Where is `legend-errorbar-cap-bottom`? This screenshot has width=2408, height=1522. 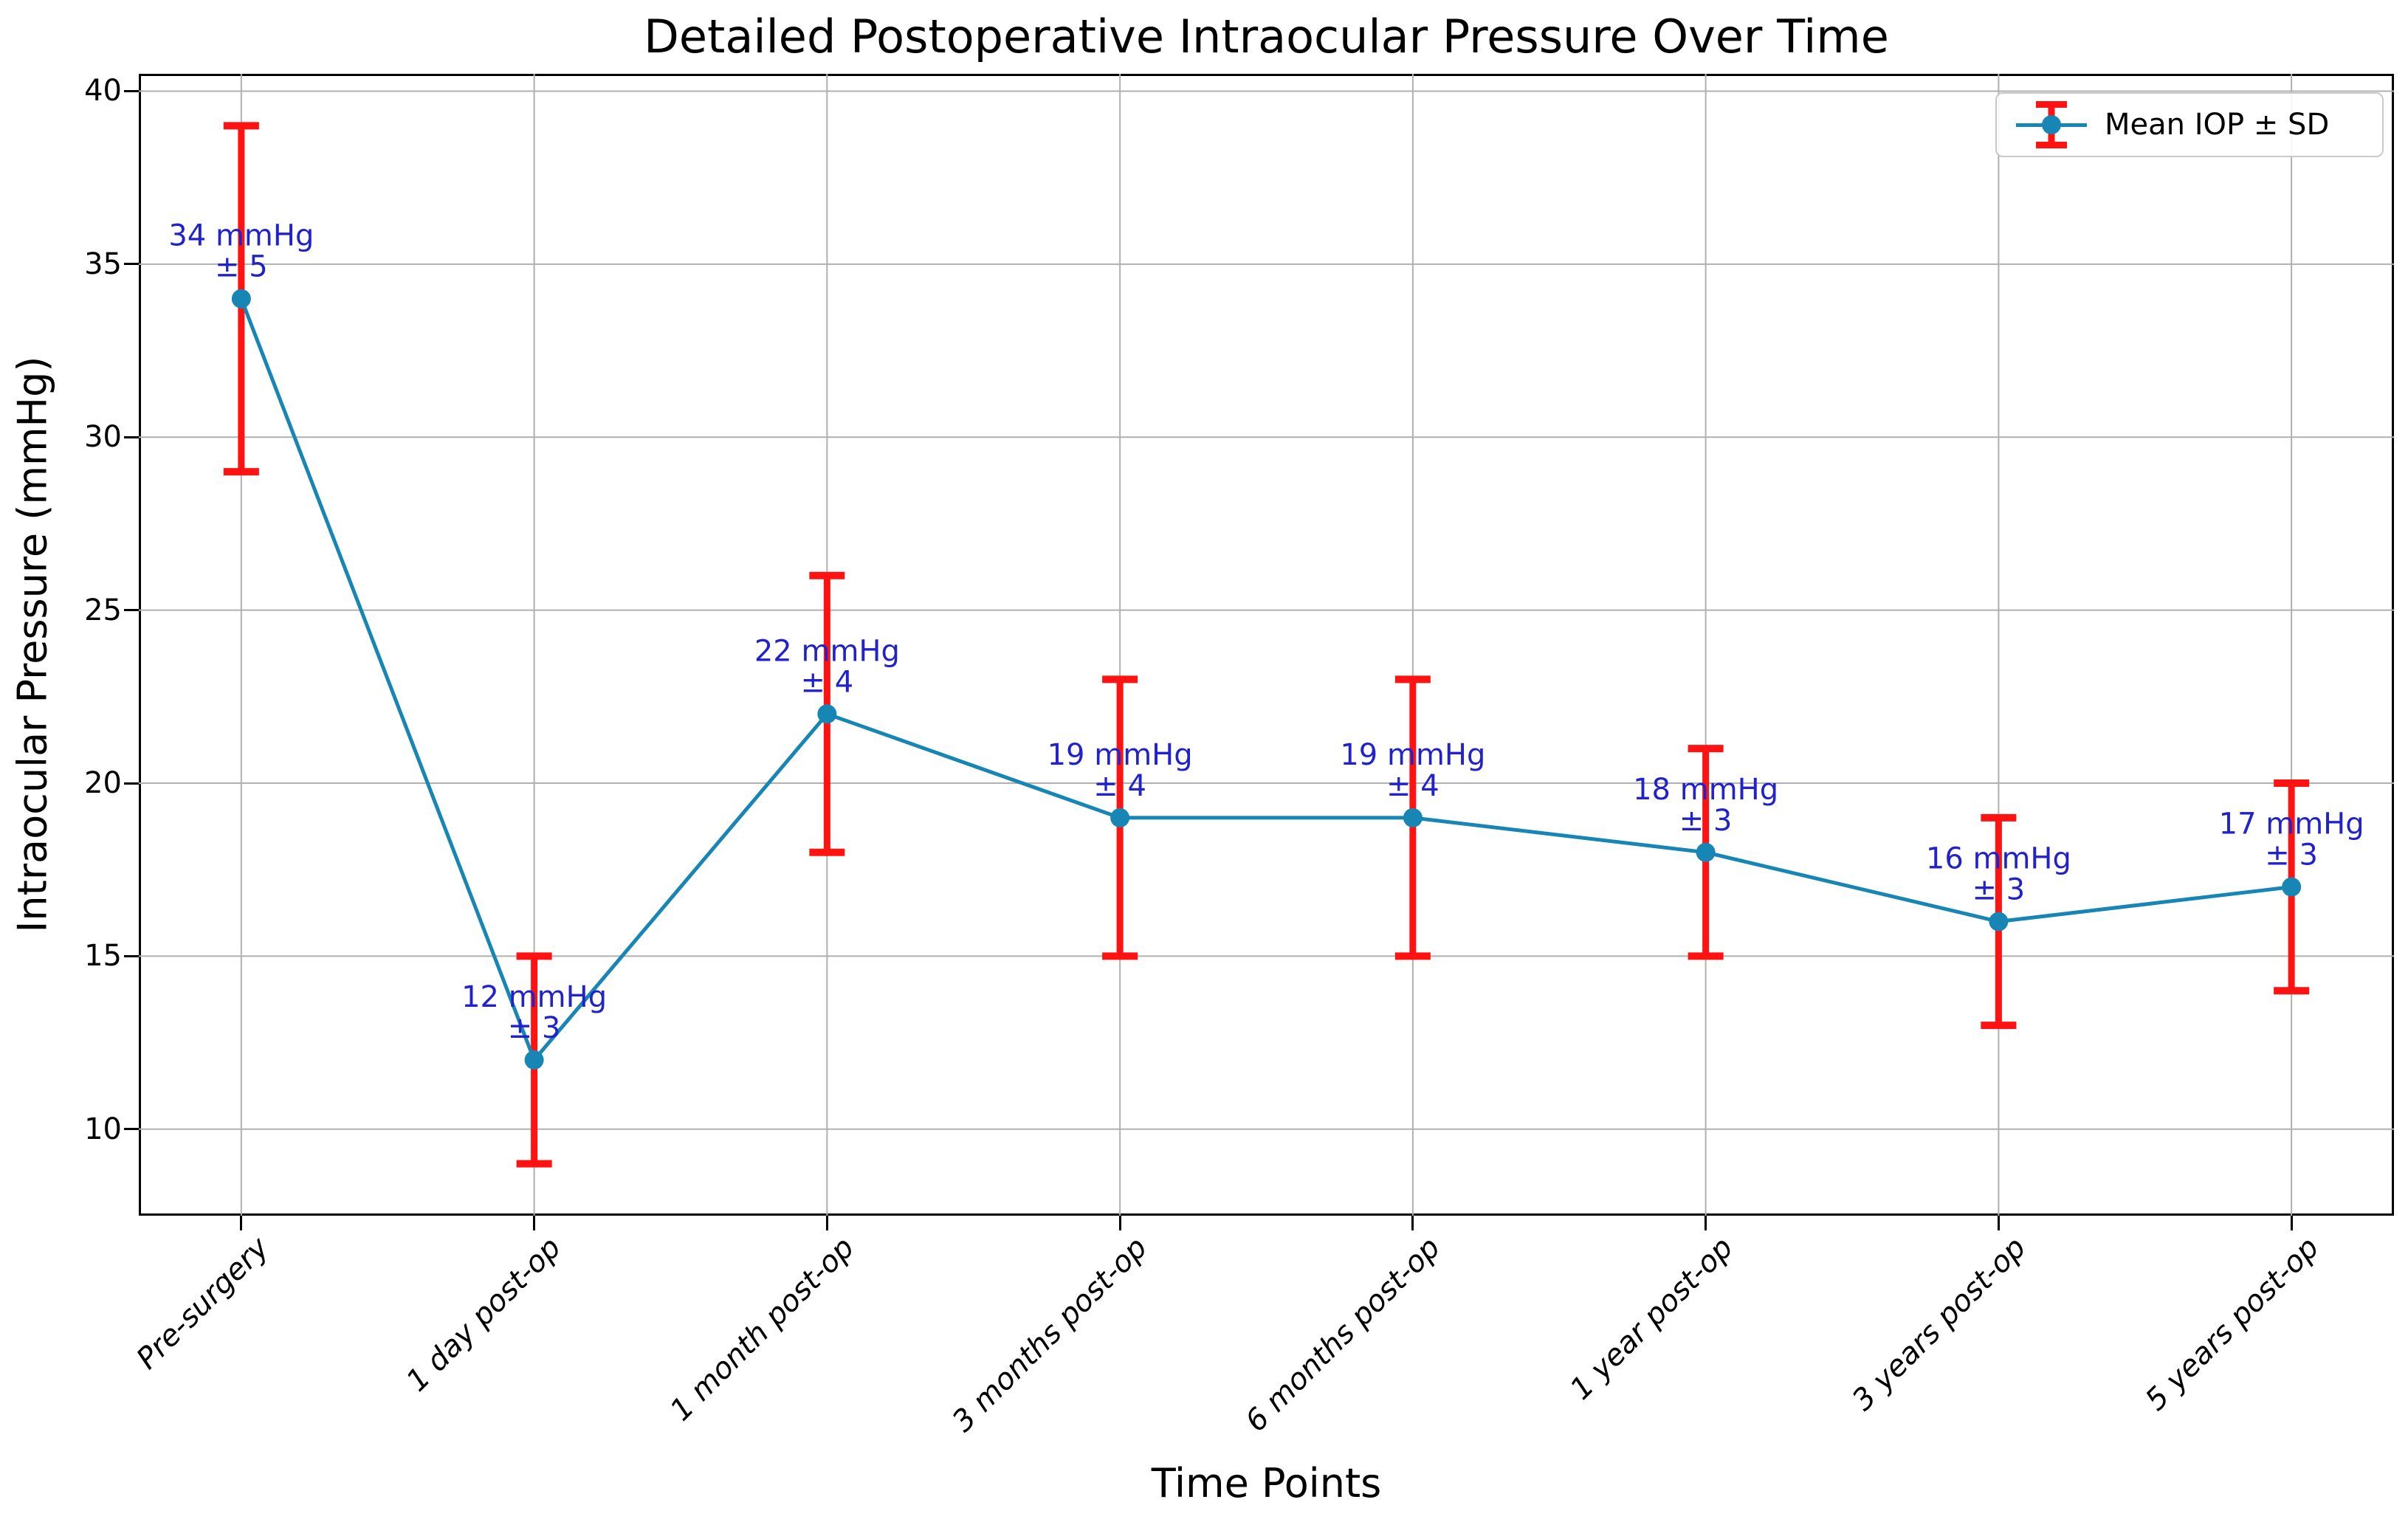 legend-errorbar-cap-bottom is located at coordinates (2051, 145).